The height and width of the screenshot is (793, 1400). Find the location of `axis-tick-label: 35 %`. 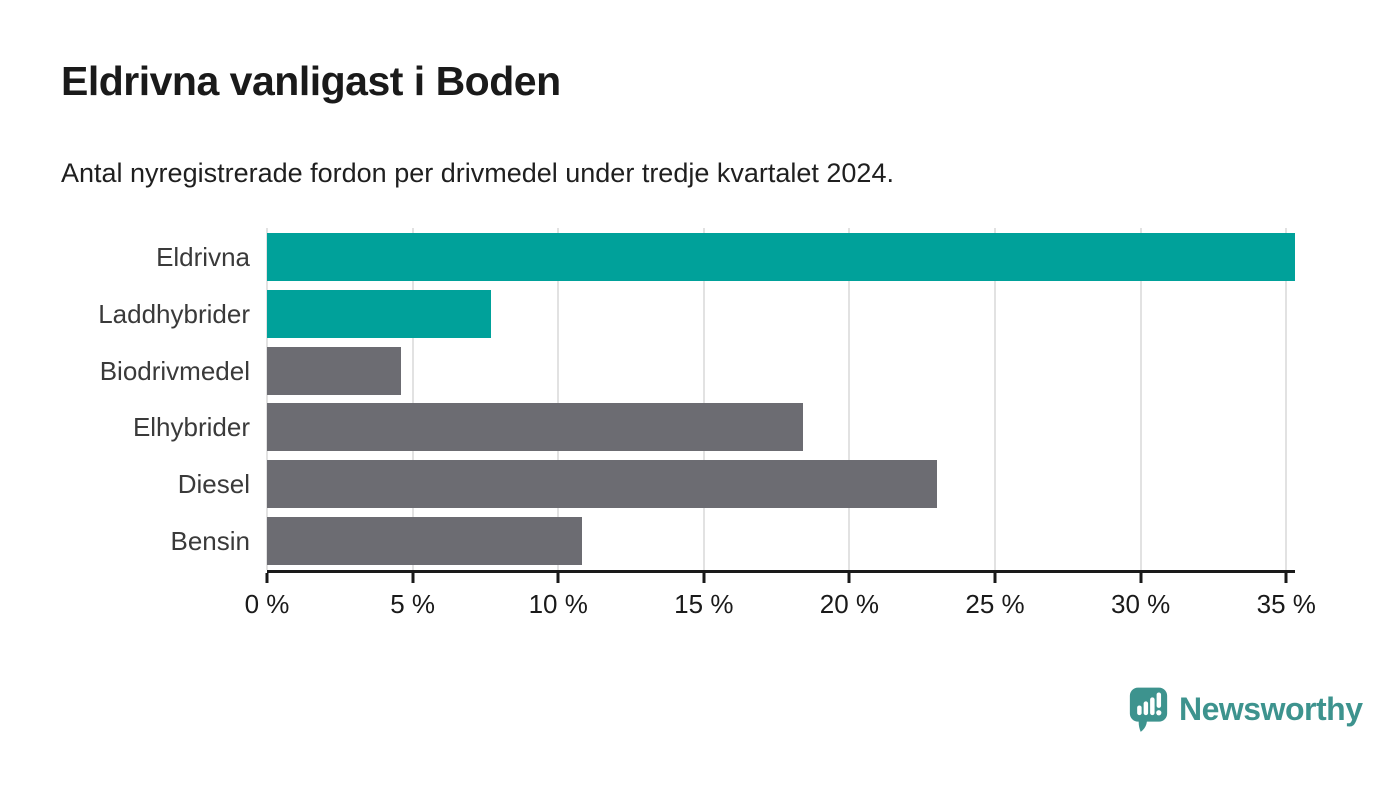

axis-tick-label: 35 % is located at coordinates (1286, 604).